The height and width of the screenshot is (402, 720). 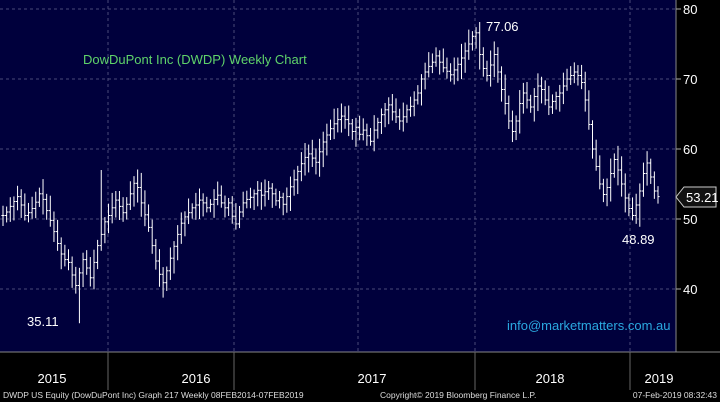 I want to click on watermark-email: info@marketmatters.com.au, so click(x=588, y=325).